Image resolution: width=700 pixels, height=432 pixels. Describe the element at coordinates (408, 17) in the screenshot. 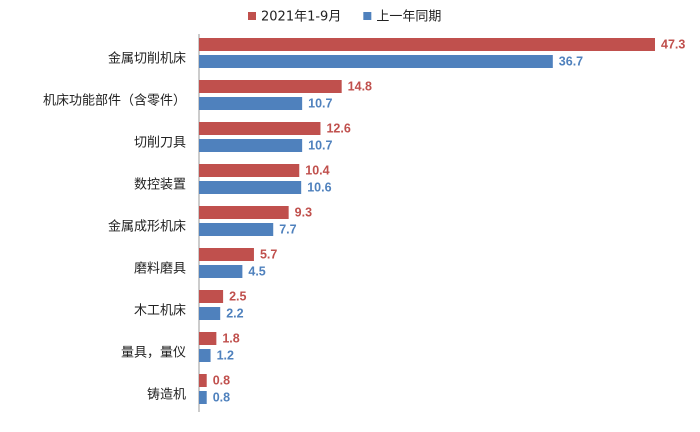

I see `legend-label: 上一年同期` at that location.